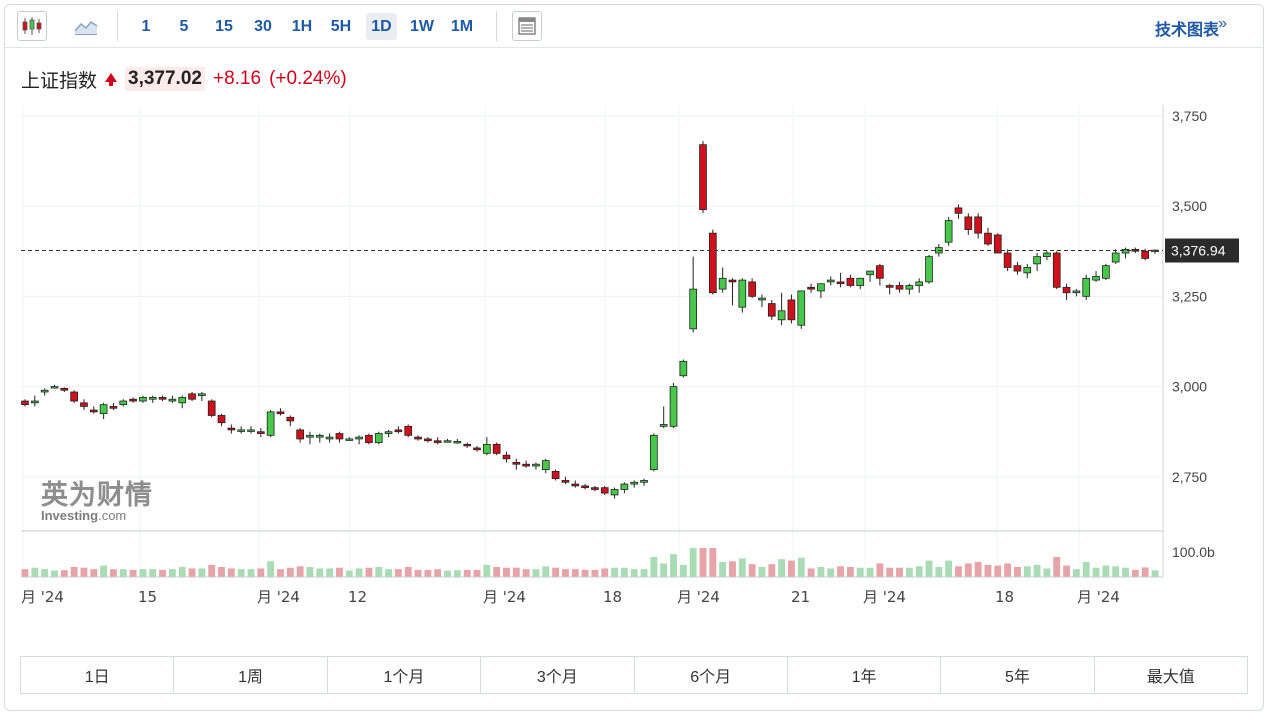 The height and width of the screenshot is (715, 1268). Describe the element at coordinates (381, 26) in the screenshot. I see `interval-1d: 1D` at that location.